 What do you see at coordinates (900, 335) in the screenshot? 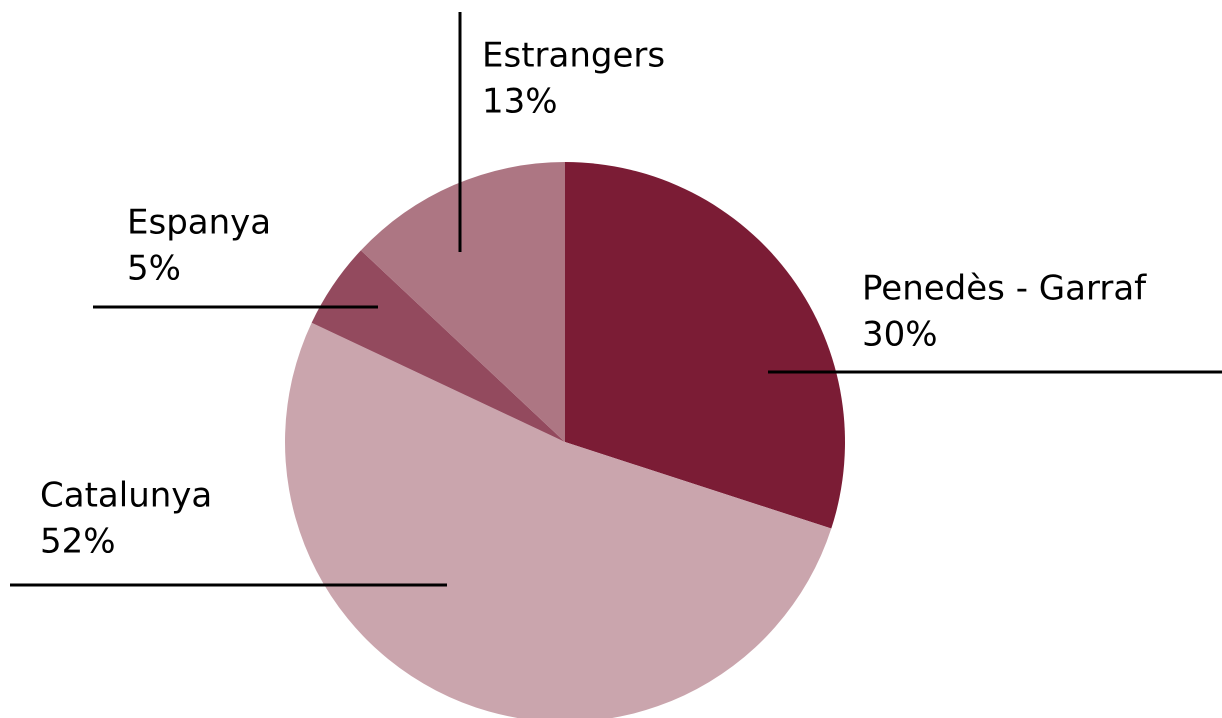
I see `slice-value-label: 30%` at bounding box center [900, 335].